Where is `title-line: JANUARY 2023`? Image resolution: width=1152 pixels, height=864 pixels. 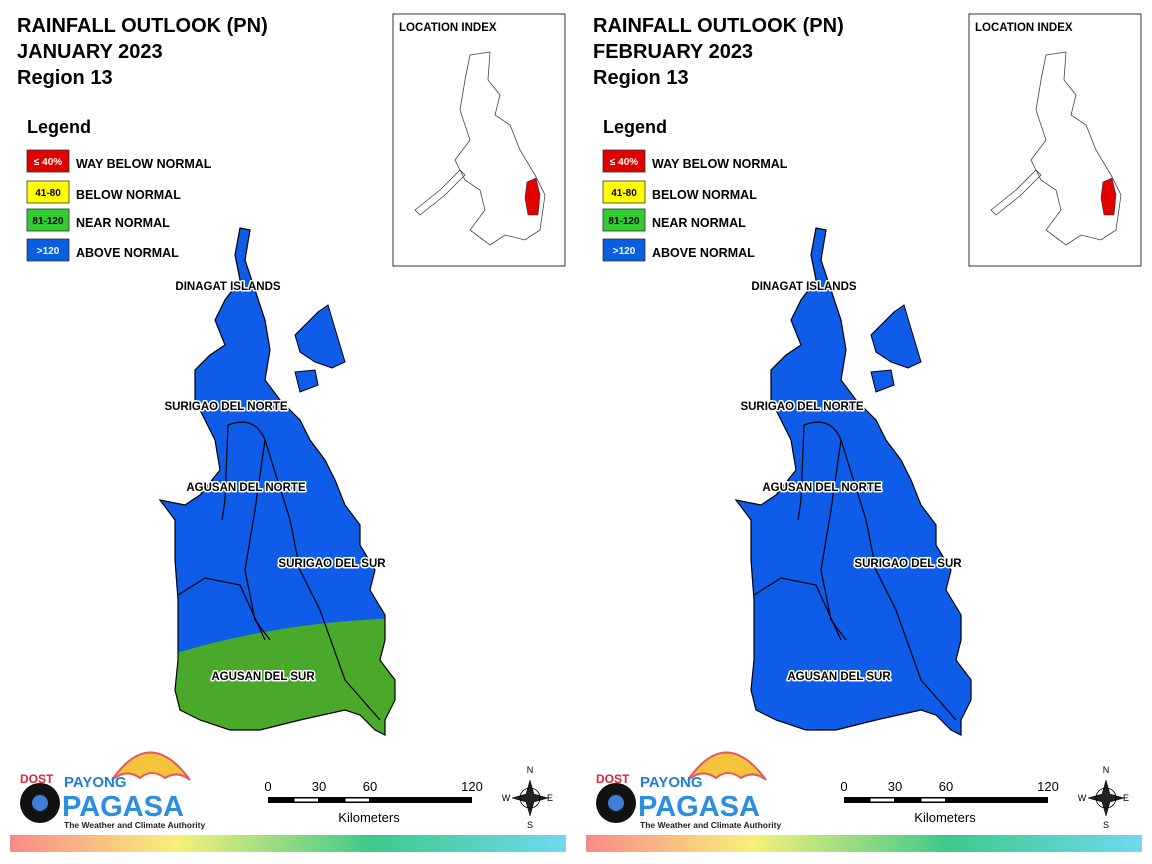
title-line: JANUARY 2023 is located at coordinates (90, 52).